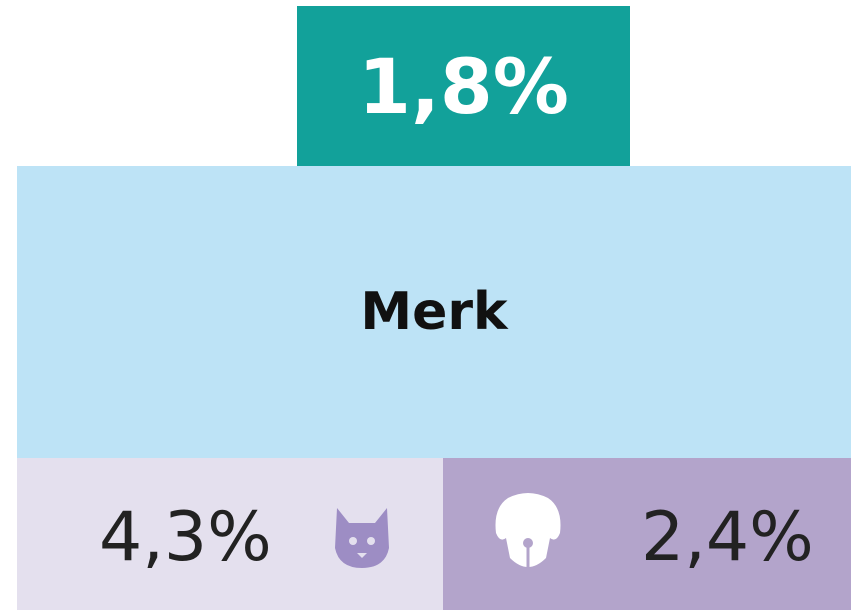  What do you see at coordinates (185, 537) in the screenshot?
I see `cat-value: 4,3%` at bounding box center [185, 537].